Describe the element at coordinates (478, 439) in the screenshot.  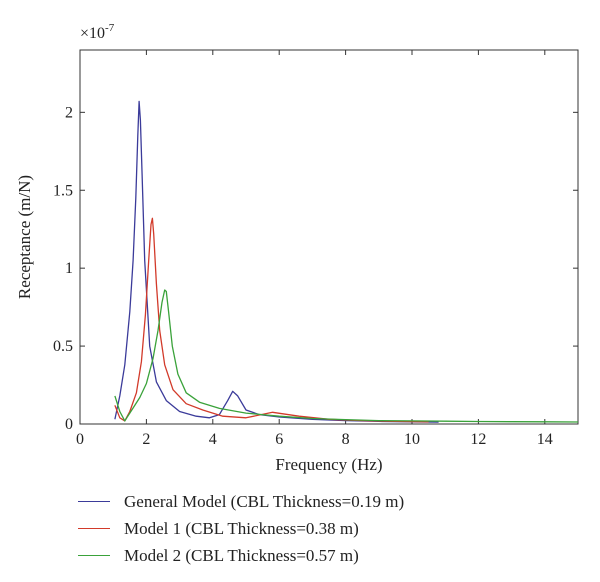
I see `x-tick-label: 12` at that location.